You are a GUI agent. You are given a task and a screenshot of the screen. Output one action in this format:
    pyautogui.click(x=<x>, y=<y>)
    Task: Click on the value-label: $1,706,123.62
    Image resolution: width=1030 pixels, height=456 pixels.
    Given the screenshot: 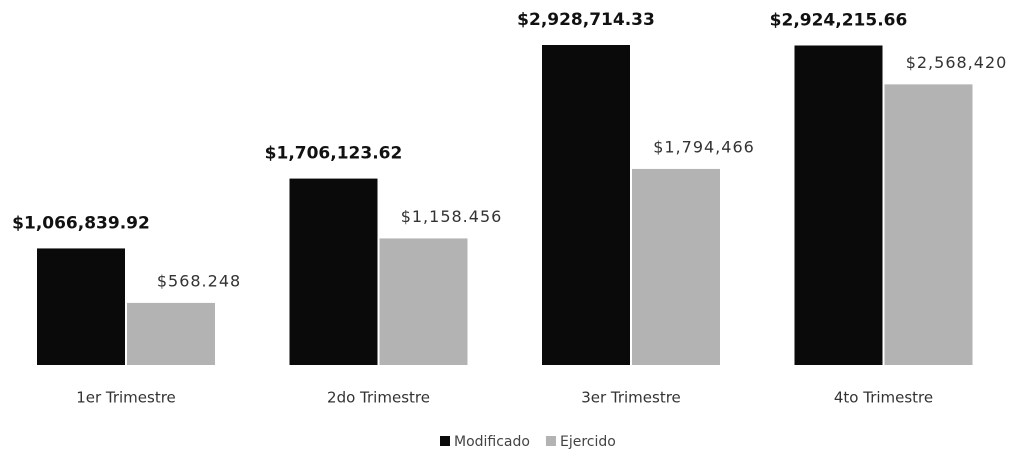 What is the action you would take?
    pyautogui.click(x=334, y=154)
    